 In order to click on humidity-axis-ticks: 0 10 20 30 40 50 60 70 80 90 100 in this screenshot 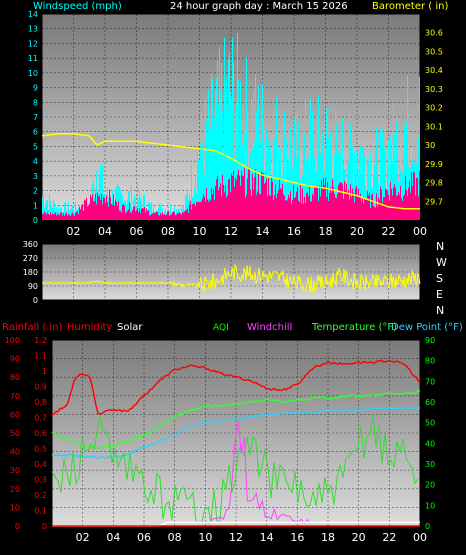, I will do `click(12, 433)`.